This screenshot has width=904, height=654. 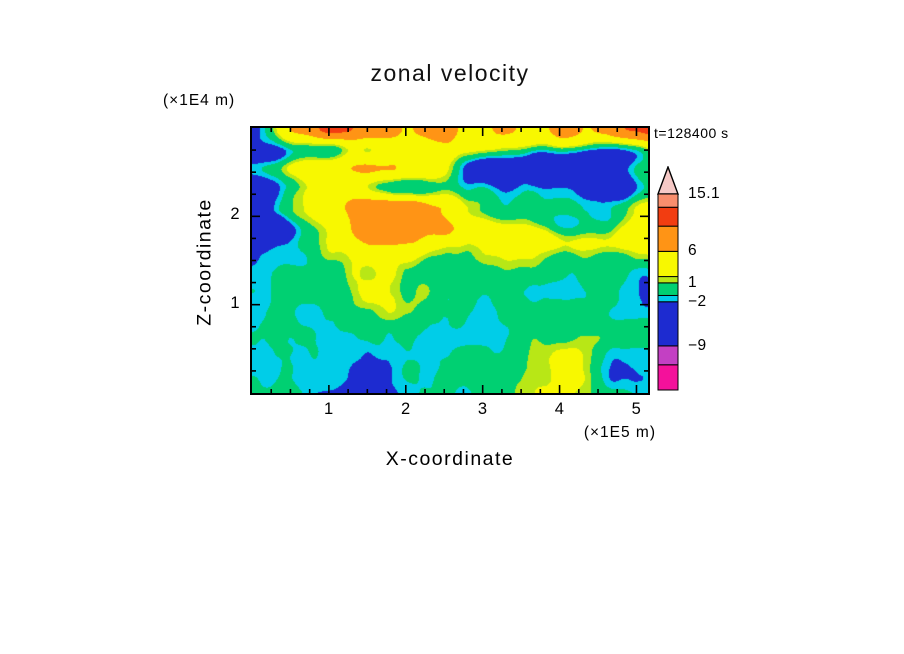 What do you see at coordinates (329, 409) in the screenshot?
I see `x-tick-label: 1` at bounding box center [329, 409].